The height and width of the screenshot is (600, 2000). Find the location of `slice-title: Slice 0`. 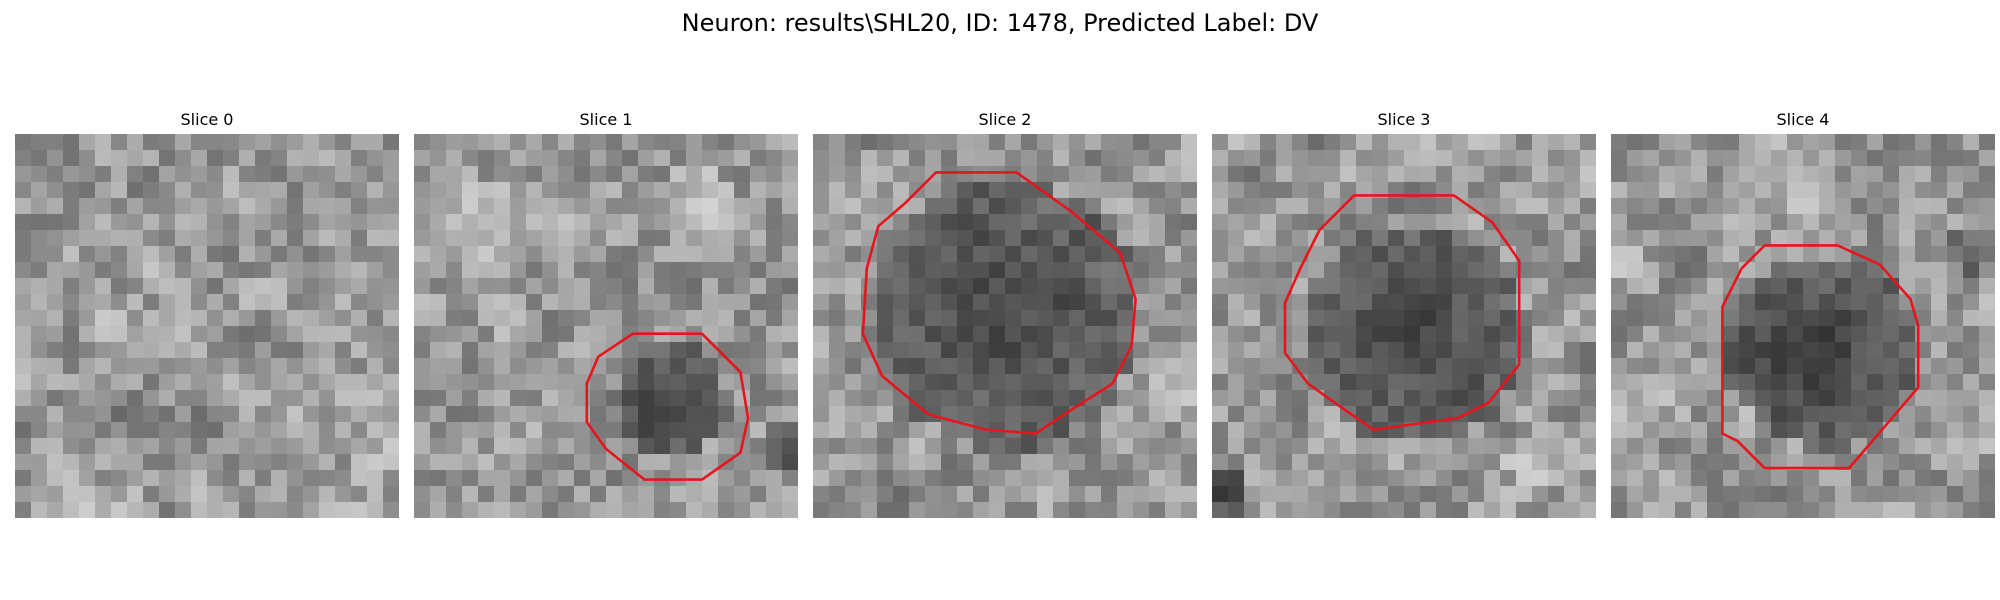

slice-title: Slice 0 is located at coordinates (207, 119).